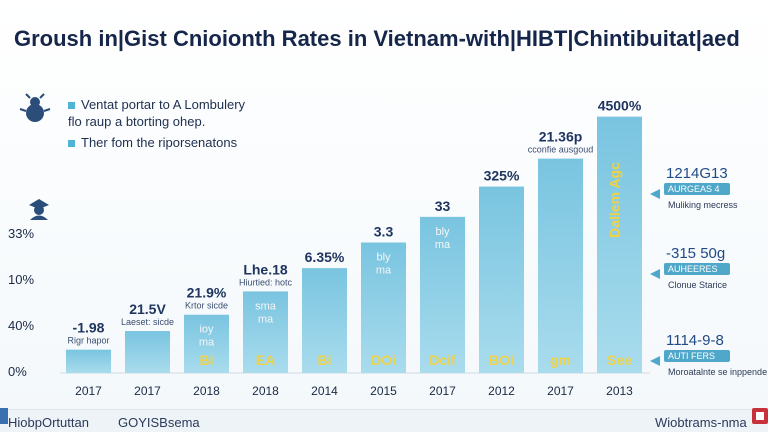  I want to click on annotation-value-2: 1114-9-8, so click(695, 340).